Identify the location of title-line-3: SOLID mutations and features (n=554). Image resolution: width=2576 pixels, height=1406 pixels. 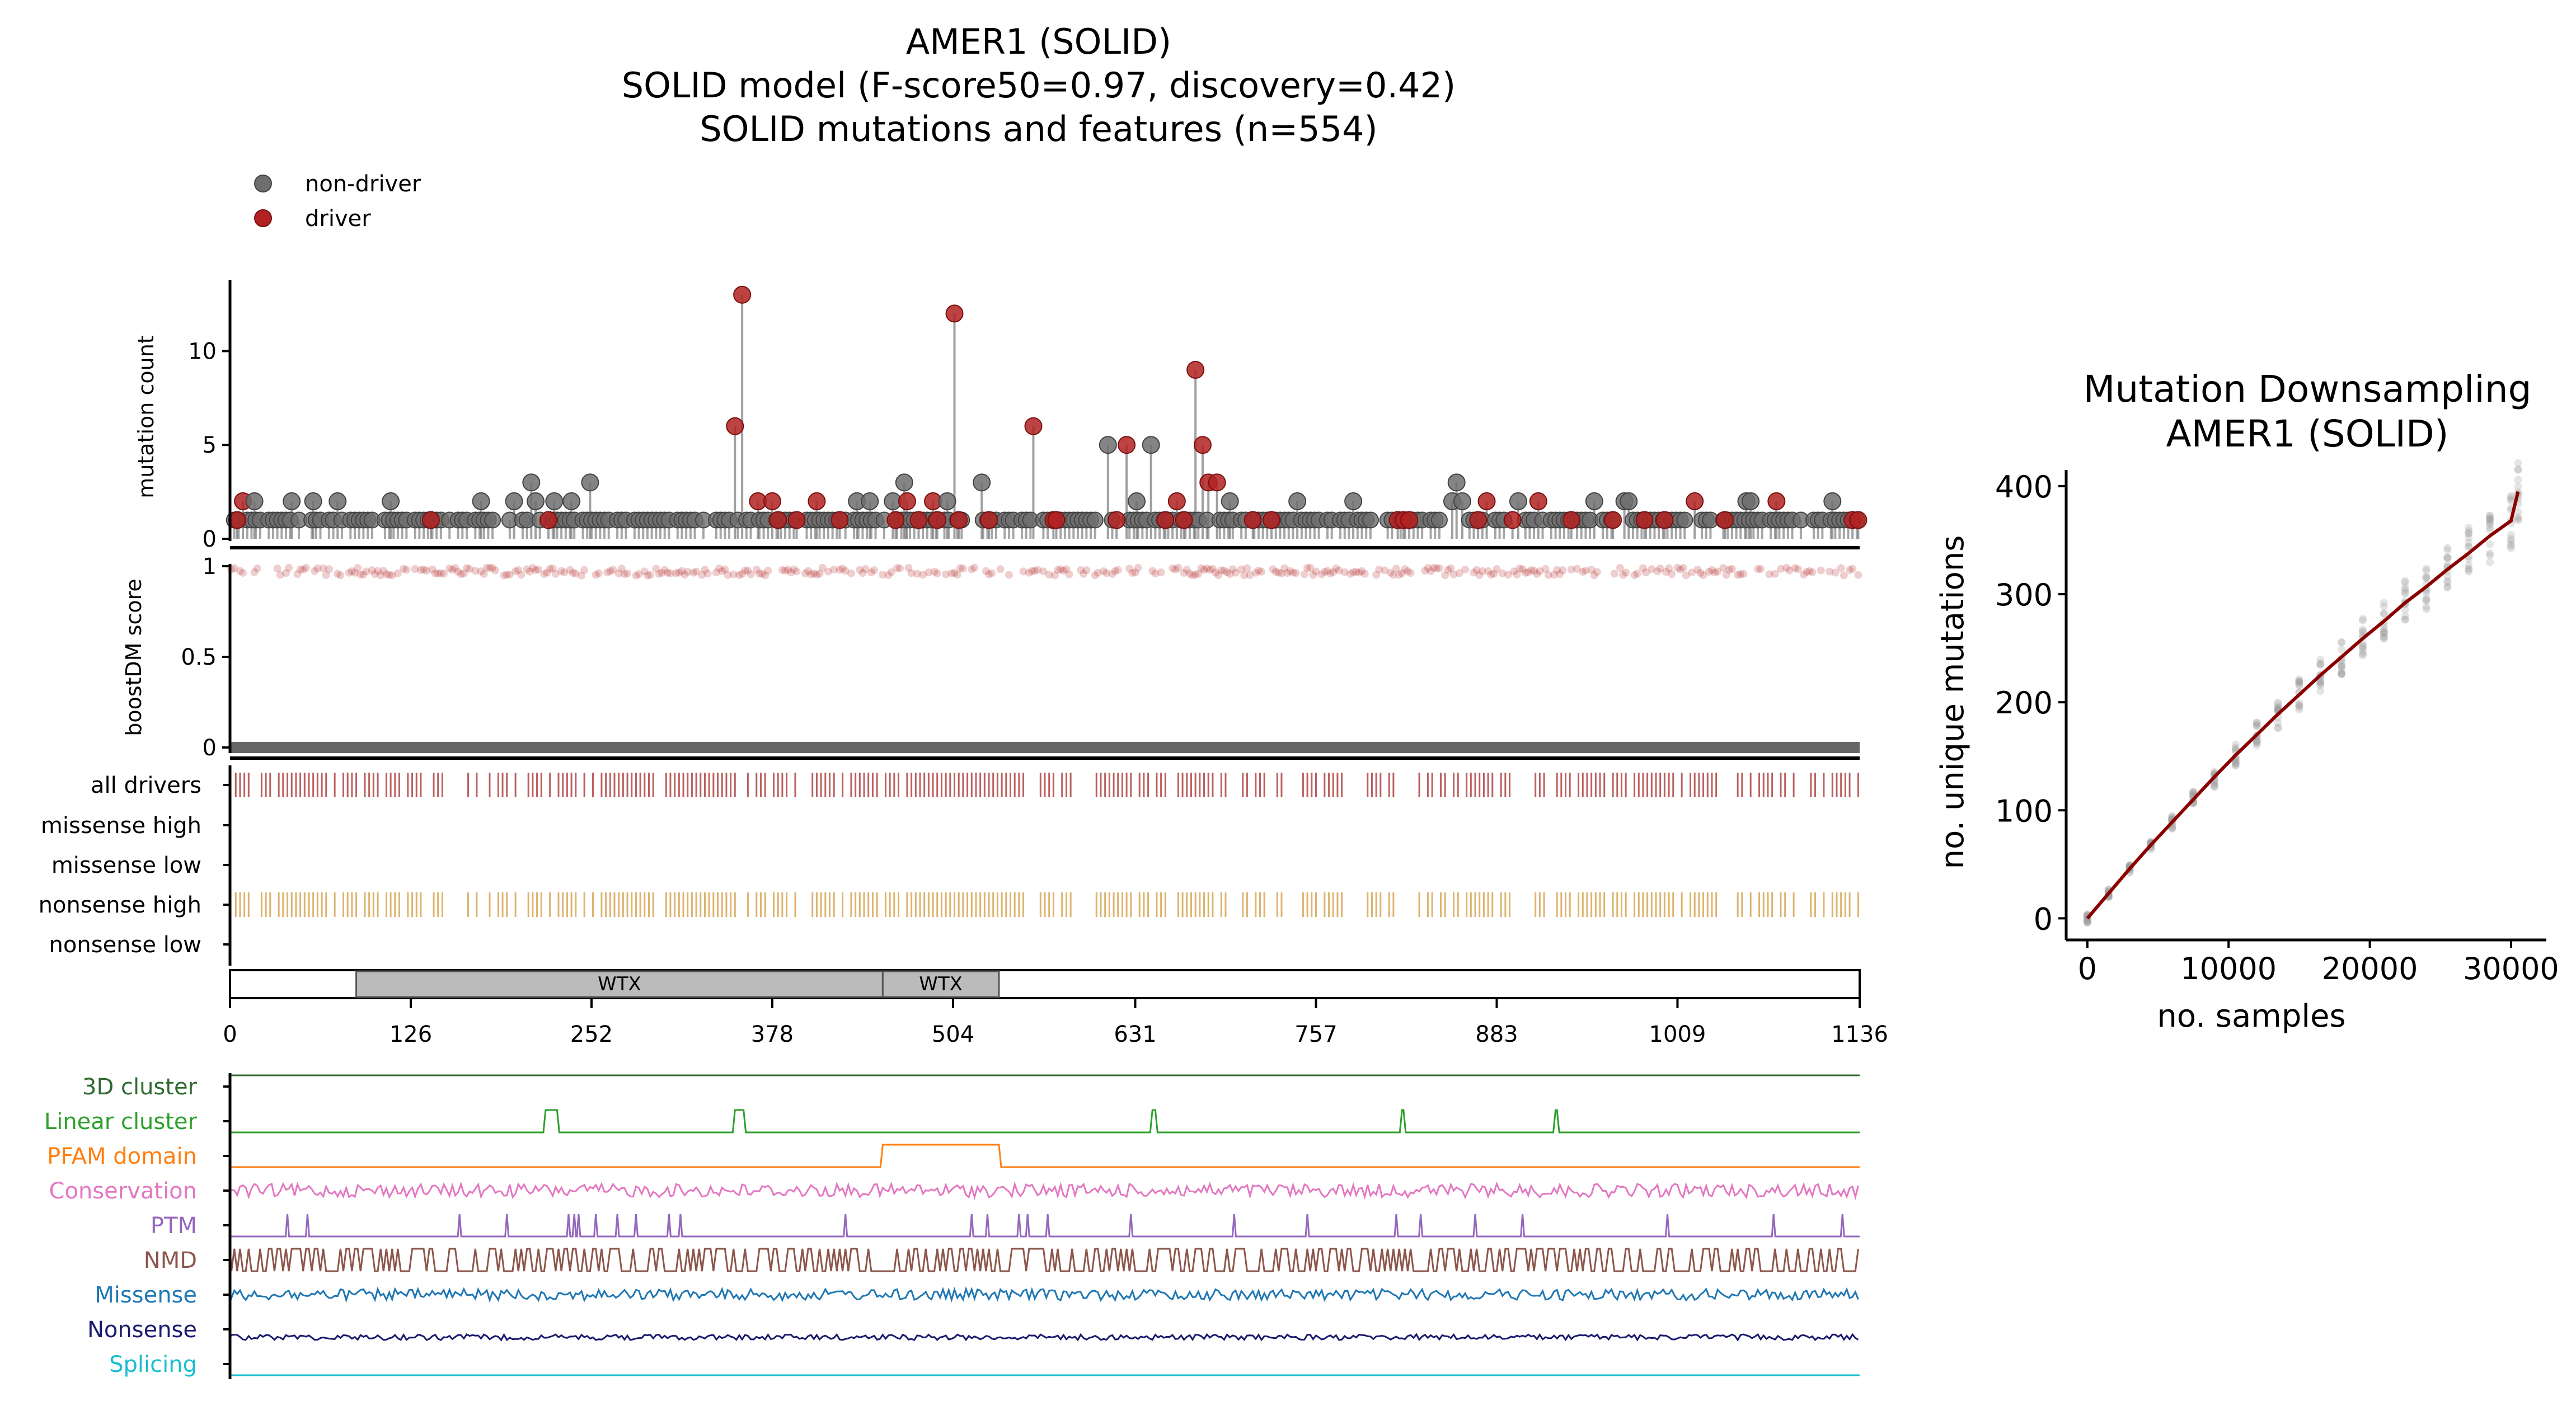
(1038, 129).